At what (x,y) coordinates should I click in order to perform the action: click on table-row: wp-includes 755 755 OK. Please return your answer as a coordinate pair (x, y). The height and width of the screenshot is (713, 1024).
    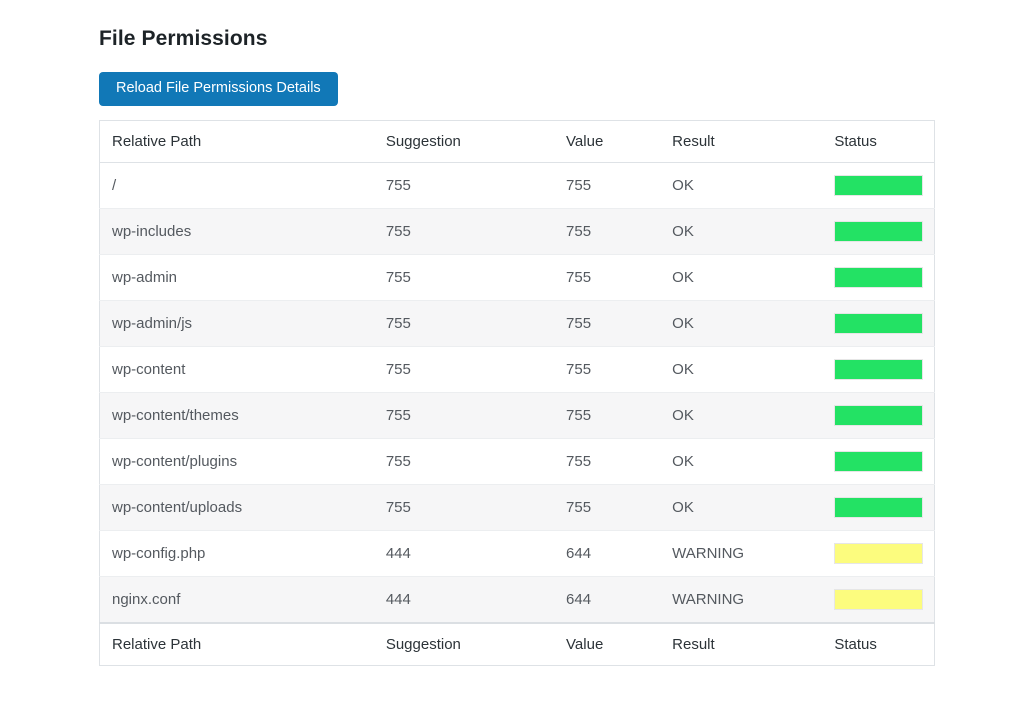
    Looking at the image, I should click on (517, 231).